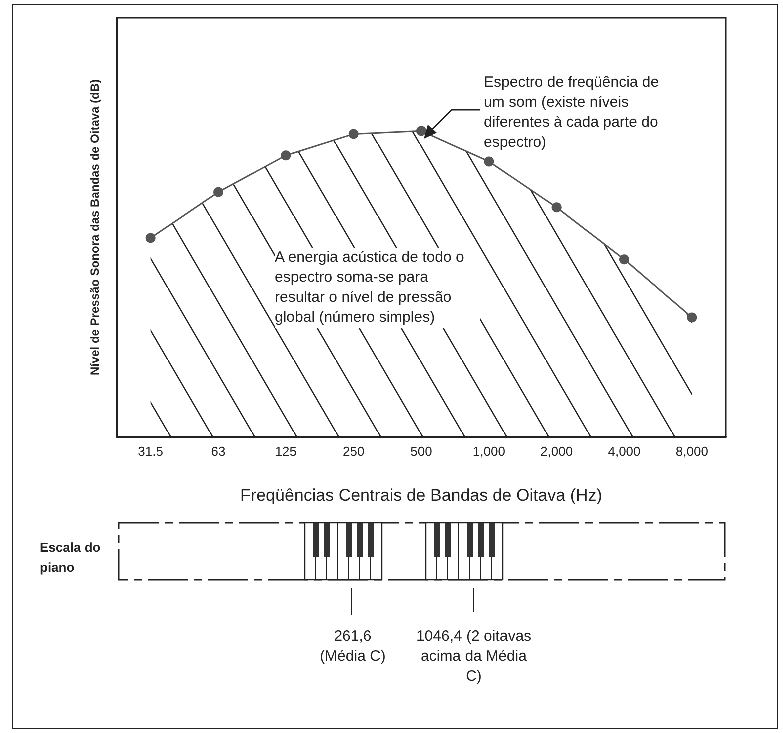 Image resolution: width=783 pixels, height=733 pixels. I want to click on x-tick-label: 8,000, so click(692, 451).